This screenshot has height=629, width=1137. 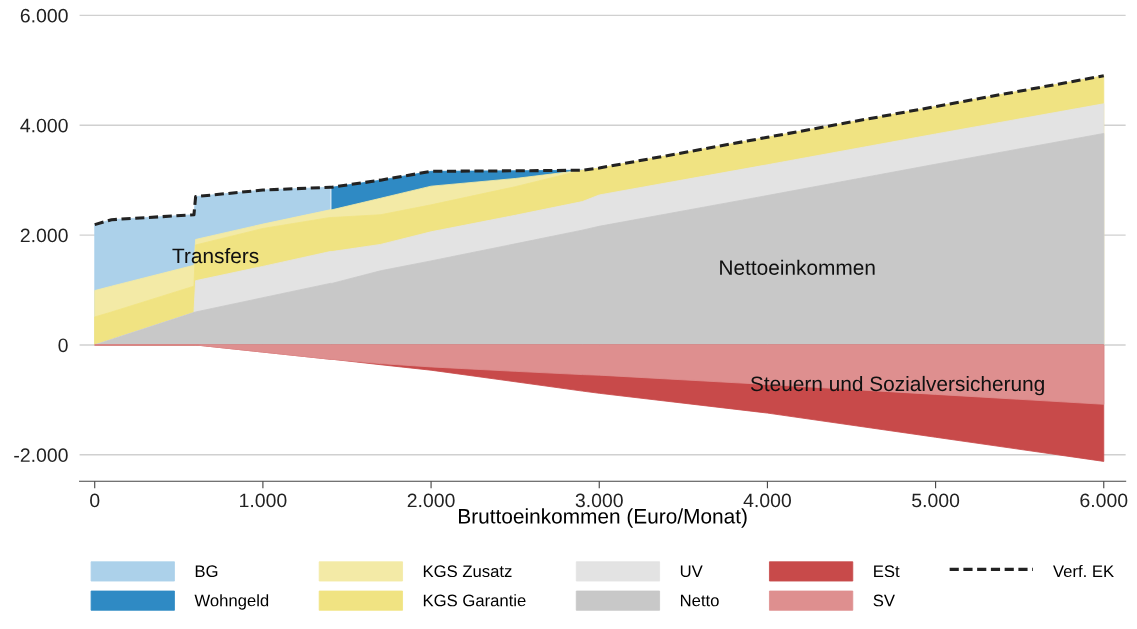 I want to click on legend-label: Verf. EK, so click(x=1083, y=571).